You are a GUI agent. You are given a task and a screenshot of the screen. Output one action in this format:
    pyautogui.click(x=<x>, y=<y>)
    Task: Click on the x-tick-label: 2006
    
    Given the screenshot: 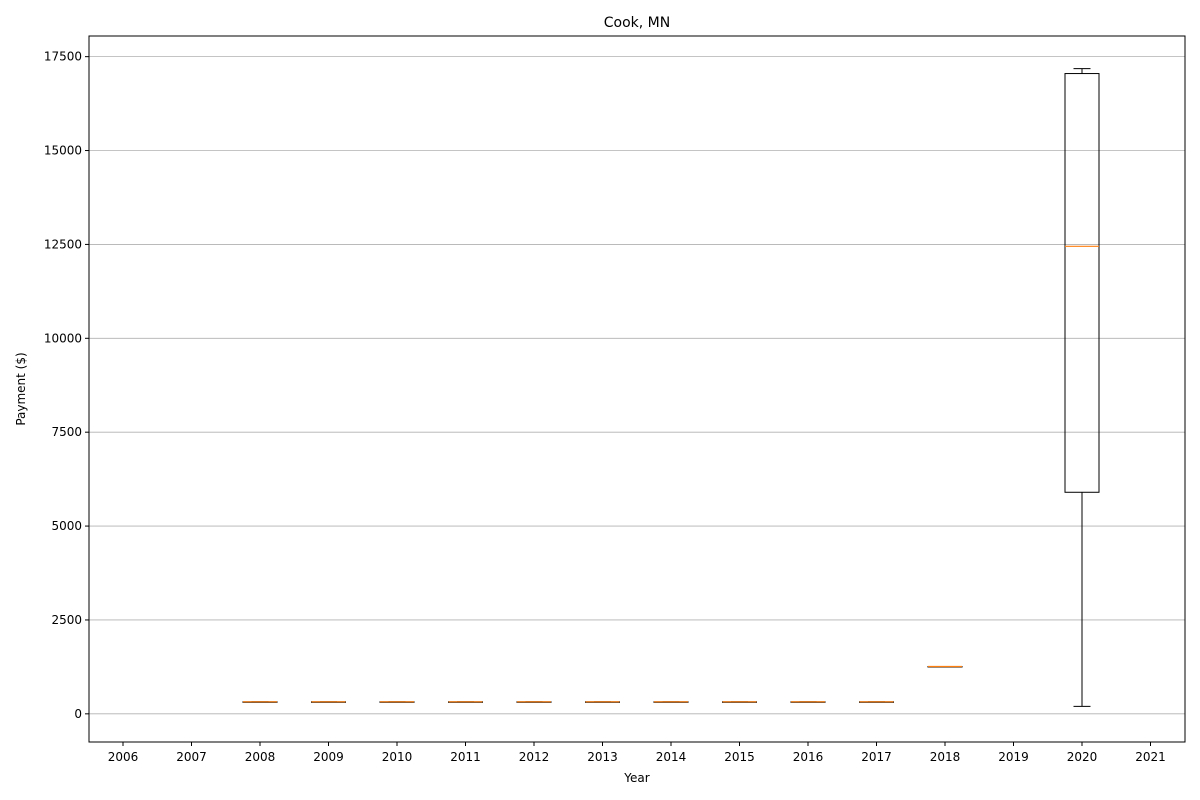 What is the action you would take?
    pyautogui.click(x=123, y=757)
    